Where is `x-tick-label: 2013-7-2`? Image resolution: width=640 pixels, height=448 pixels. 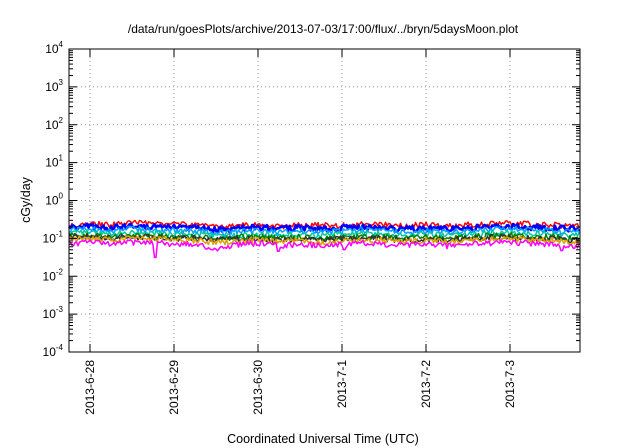
x-tick-label: 2013-7-2 is located at coordinates (426, 384).